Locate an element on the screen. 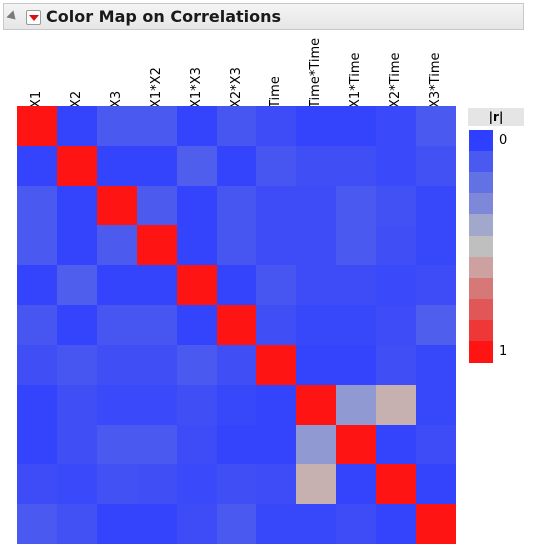 The height and width of the screenshot is (557, 558). red-triangle-menu-icon is located at coordinates (33, 17).